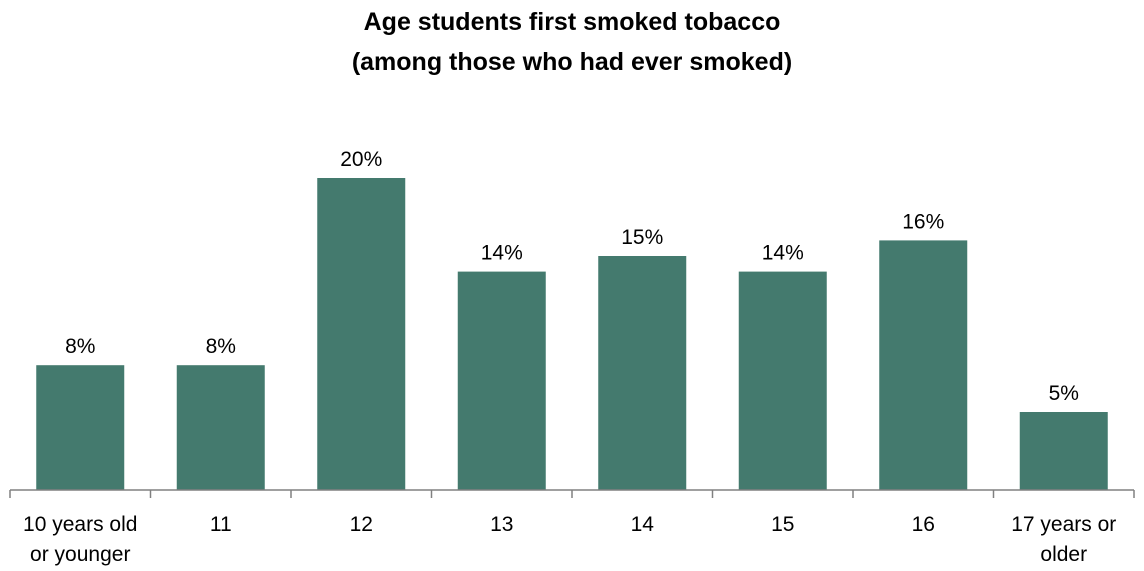  Describe the element at coordinates (782, 524) in the screenshot. I see `category-label-5: 15` at that location.